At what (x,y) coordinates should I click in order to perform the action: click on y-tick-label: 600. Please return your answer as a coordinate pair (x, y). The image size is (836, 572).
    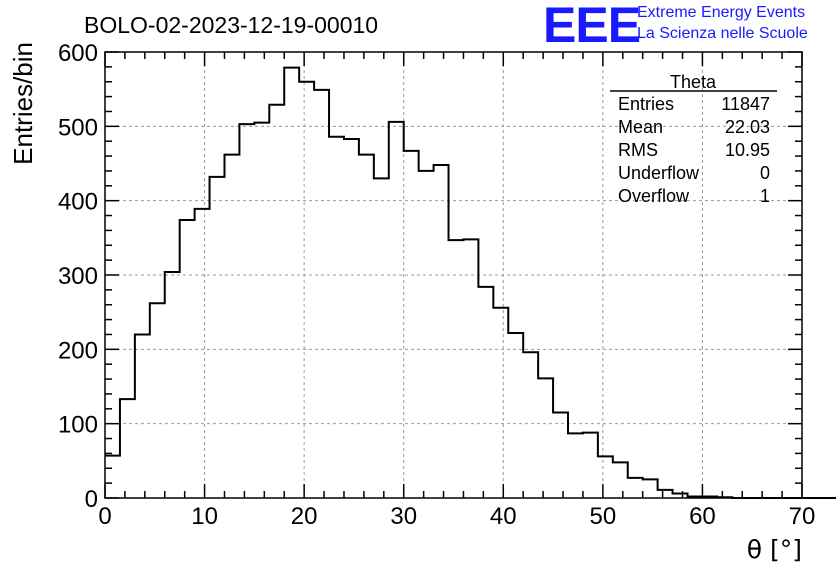
    Looking at the image, I should click on (78, 53).